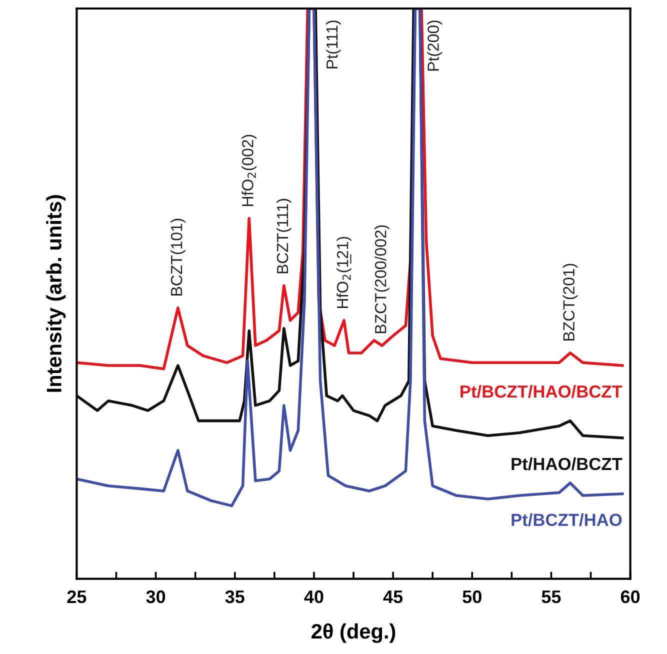 The height and width of the screenshot is (654, 667). What do you see at coordinates (354, 633) in the screenshot?
I see `x-axis-title: 2θ (deg.)` at bounding box center [354, 633].